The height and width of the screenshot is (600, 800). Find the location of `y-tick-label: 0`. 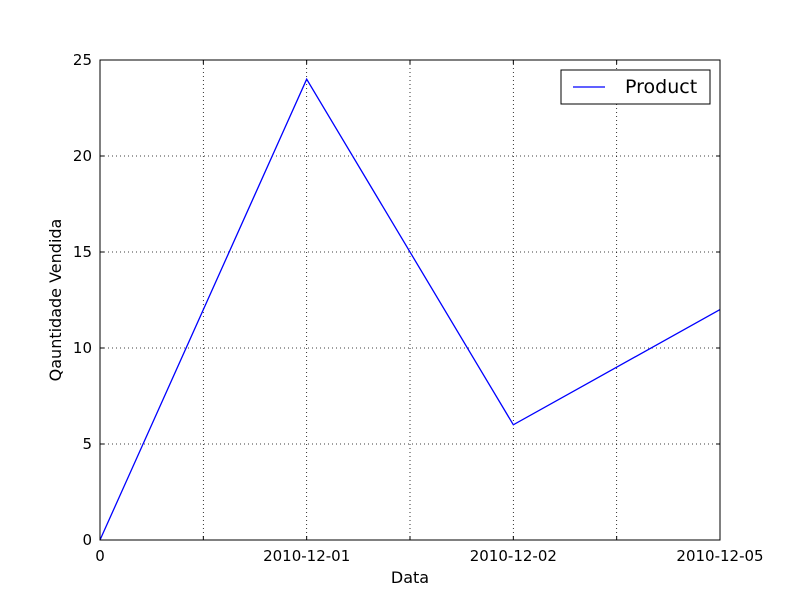

y-tick-label: 0 is located at coordinates (87, 540).